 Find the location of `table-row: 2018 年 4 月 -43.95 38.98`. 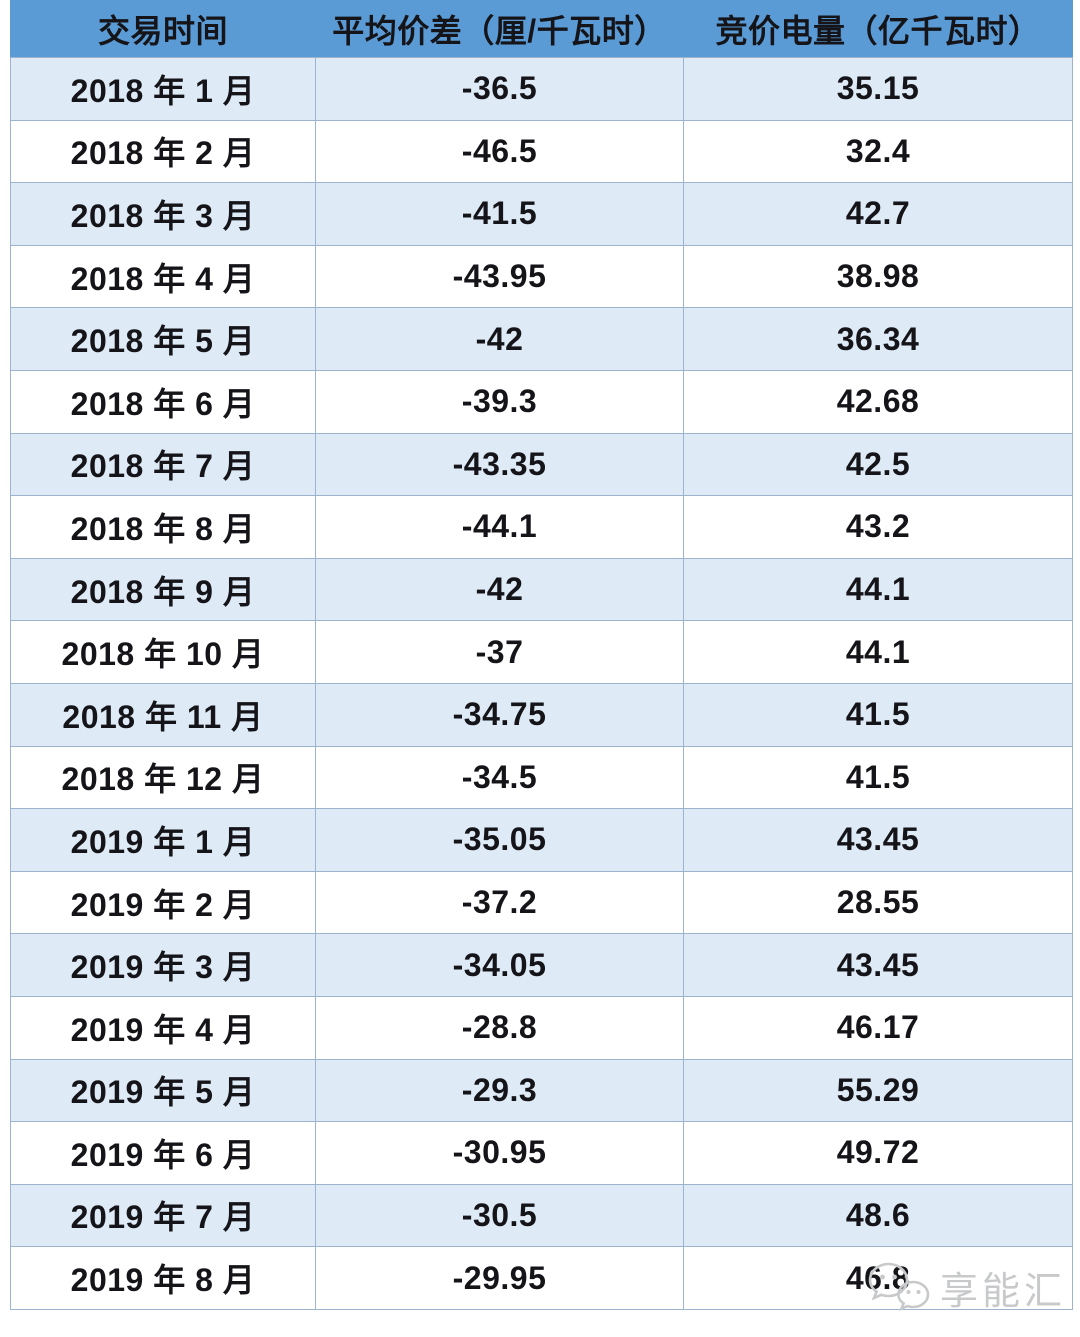

table-row: 2018 年 4 月 -43.95 38.98 is located at coordinates (541, 276).